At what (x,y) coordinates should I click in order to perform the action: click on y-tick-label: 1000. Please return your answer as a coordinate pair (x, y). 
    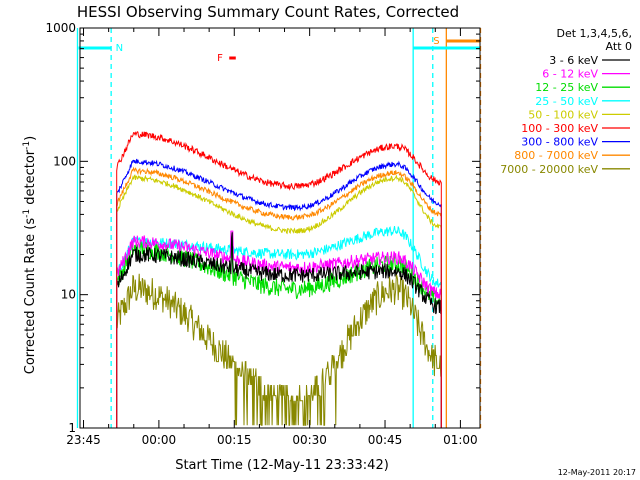
    Looking at the image, I should click on (60, 28).